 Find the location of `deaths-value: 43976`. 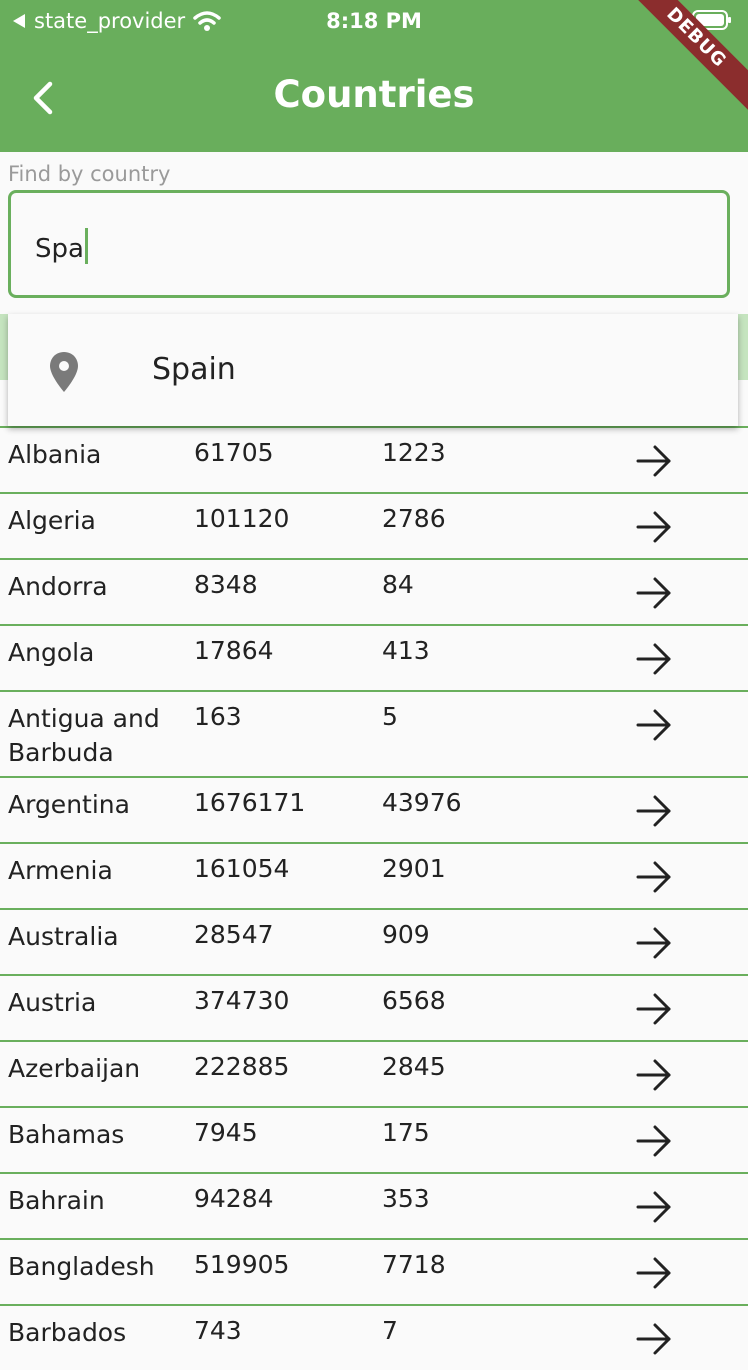

deaths-value: 43976 is located at coordinates (422, 802).